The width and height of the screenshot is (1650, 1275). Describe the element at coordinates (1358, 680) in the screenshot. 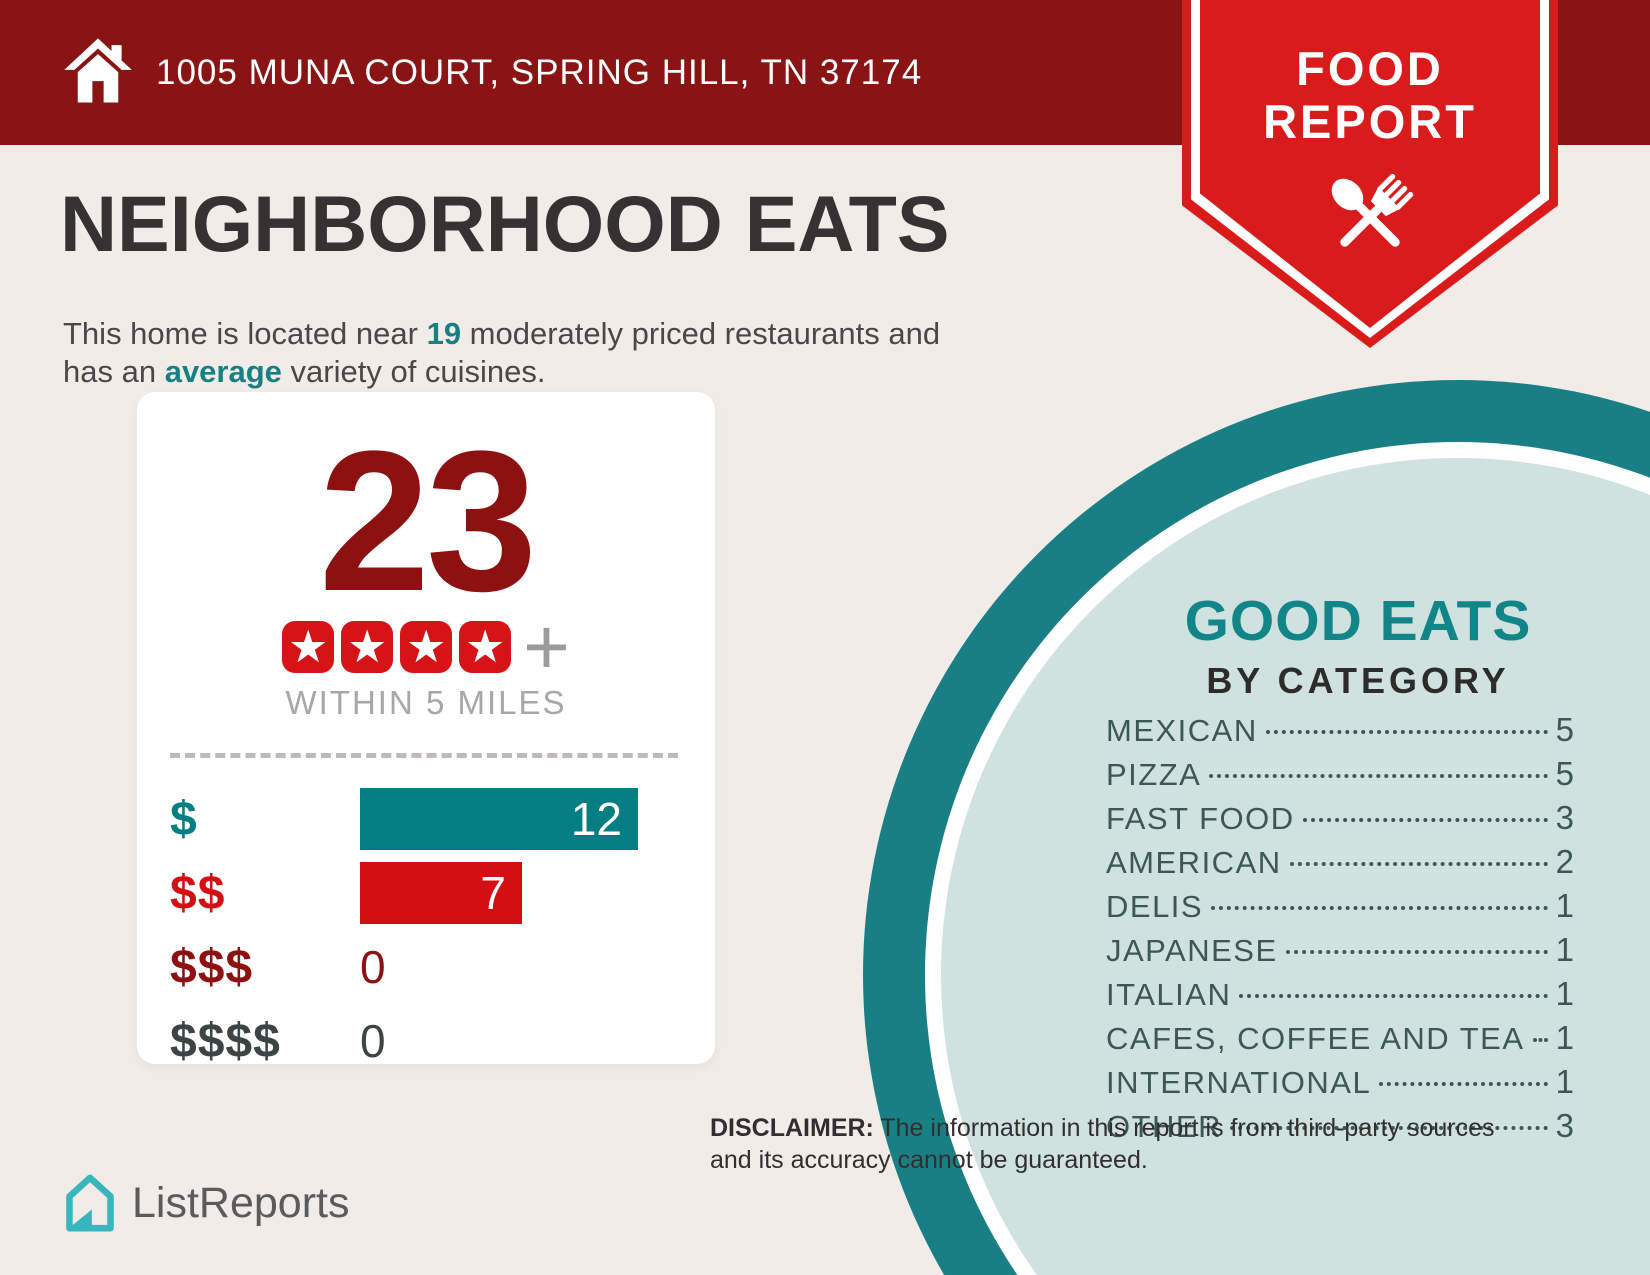

I see `good-eats-subtitle: BY CATEGORY` at that location.